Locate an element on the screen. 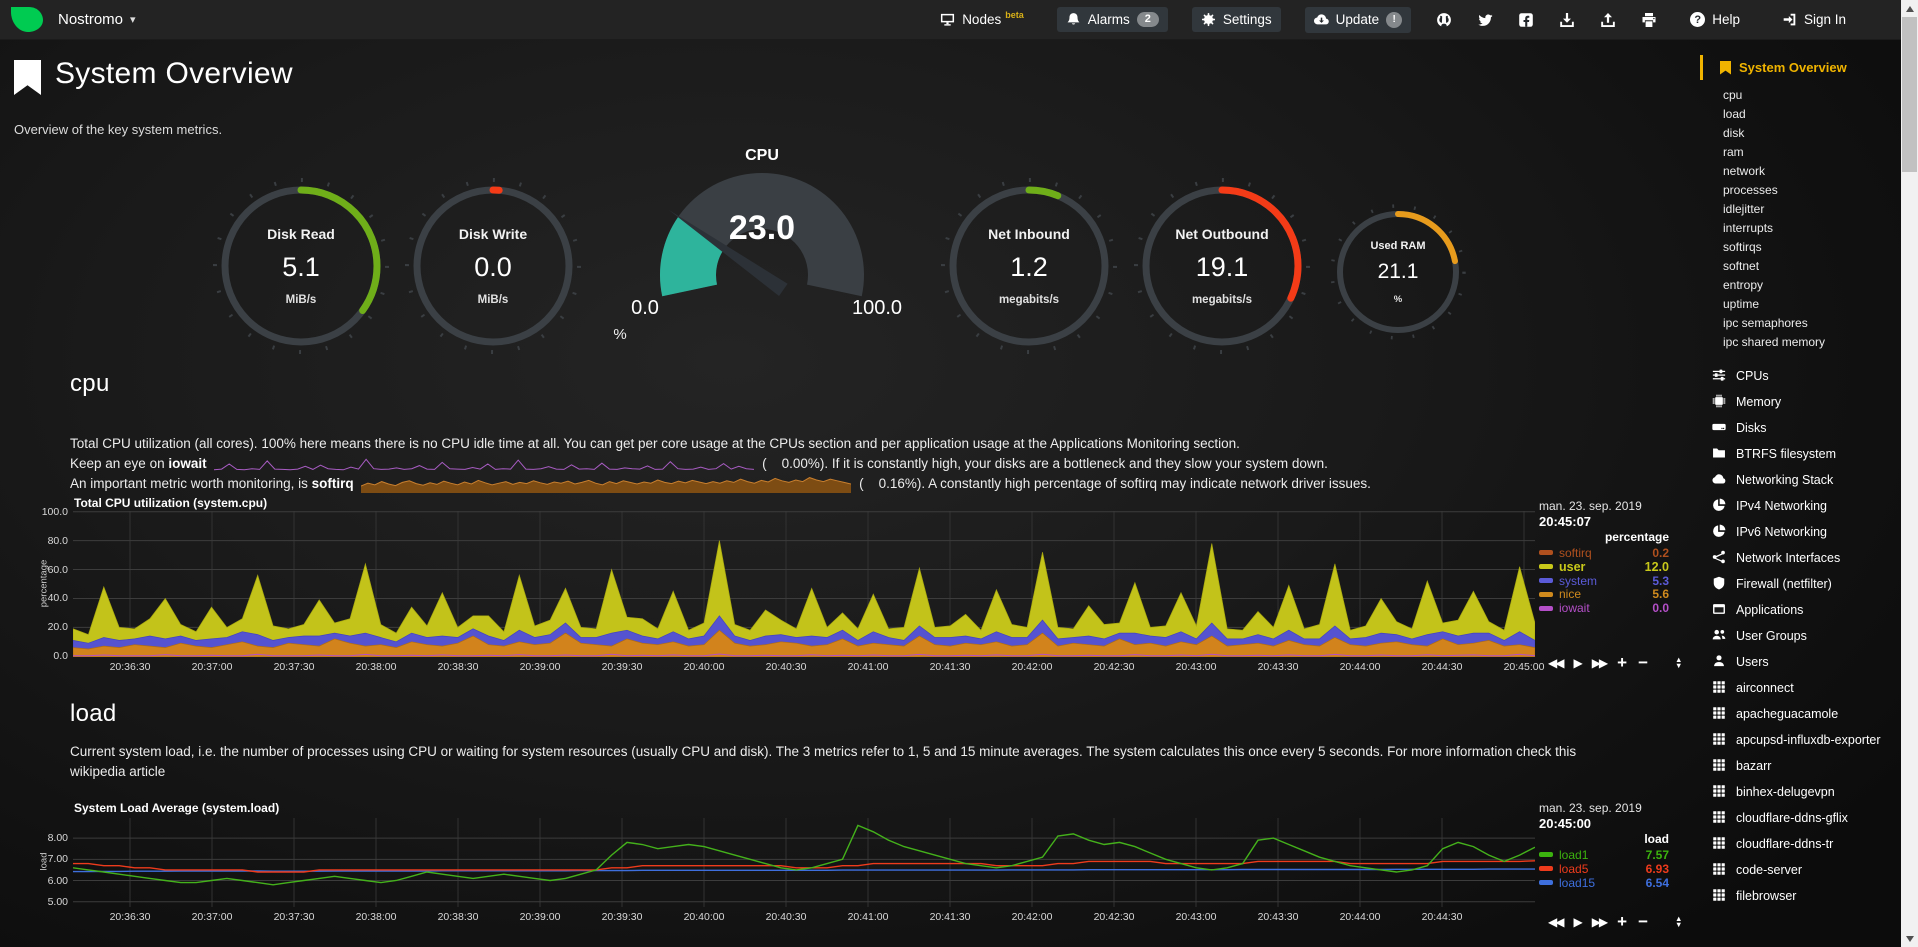  sidebar-section-item: Networking Stack is located at coordinates (1801, 480).